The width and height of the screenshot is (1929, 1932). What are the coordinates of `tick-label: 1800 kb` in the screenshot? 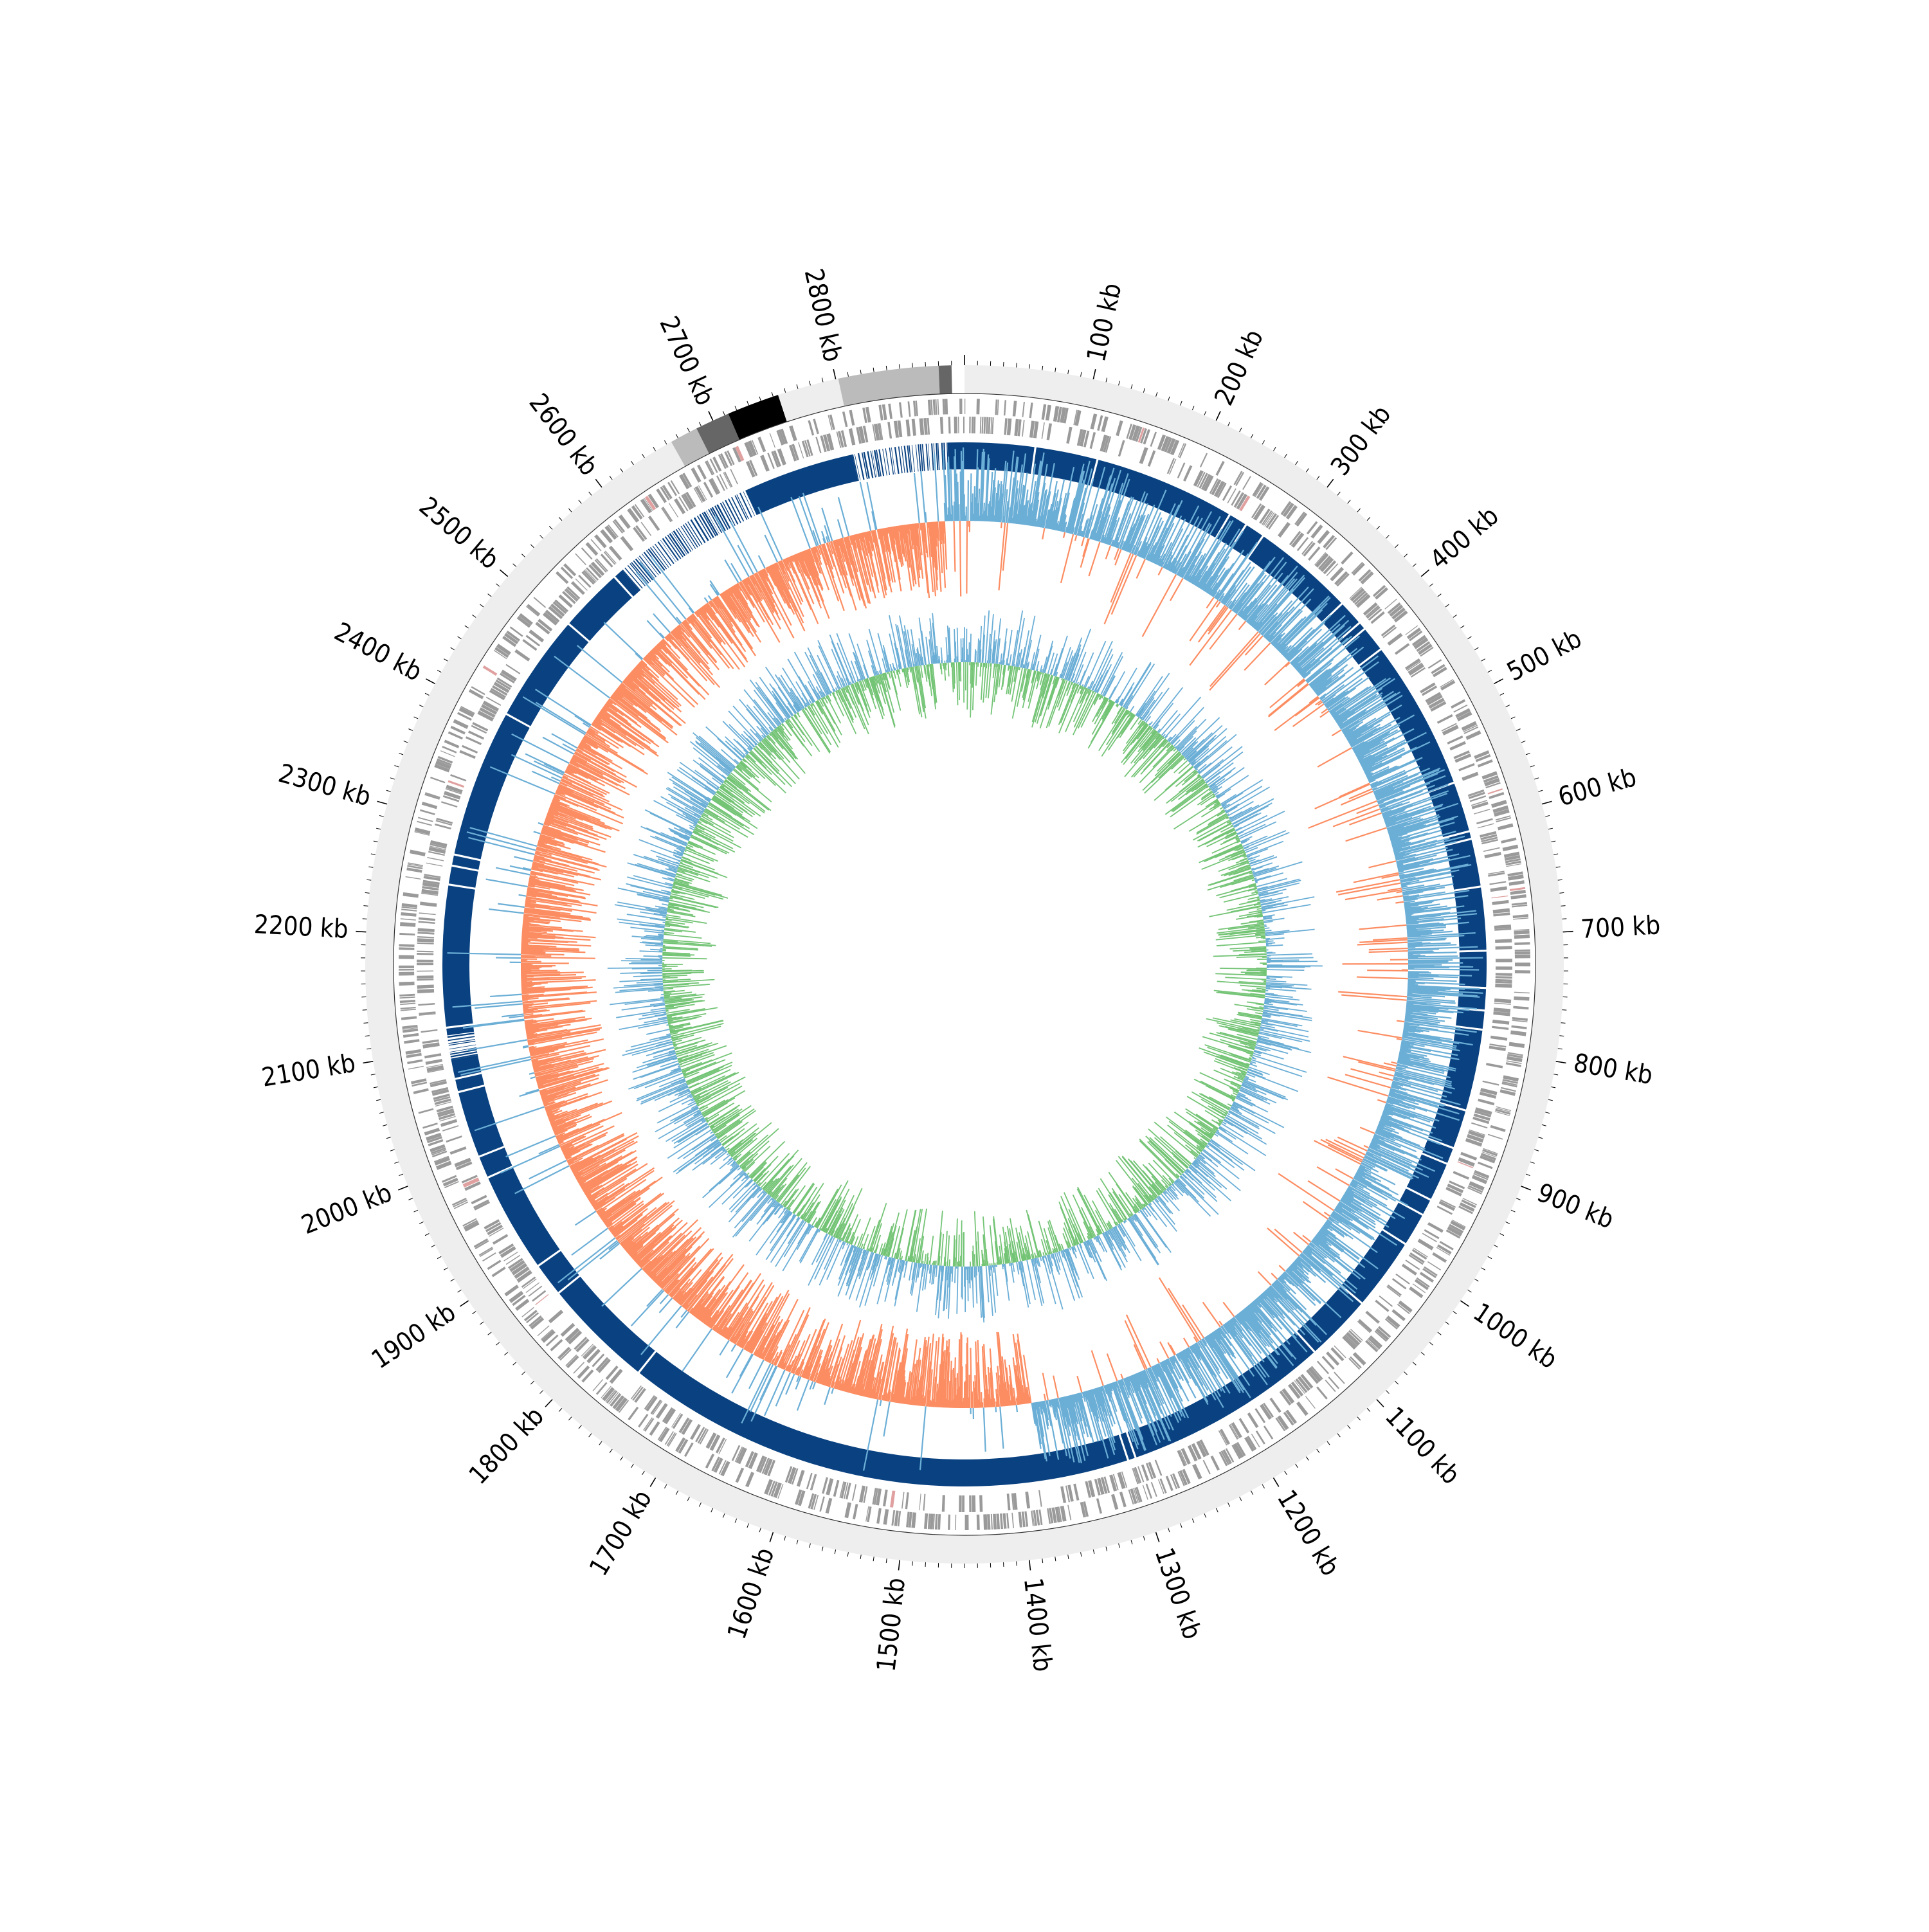 It's located at (507, 1446).